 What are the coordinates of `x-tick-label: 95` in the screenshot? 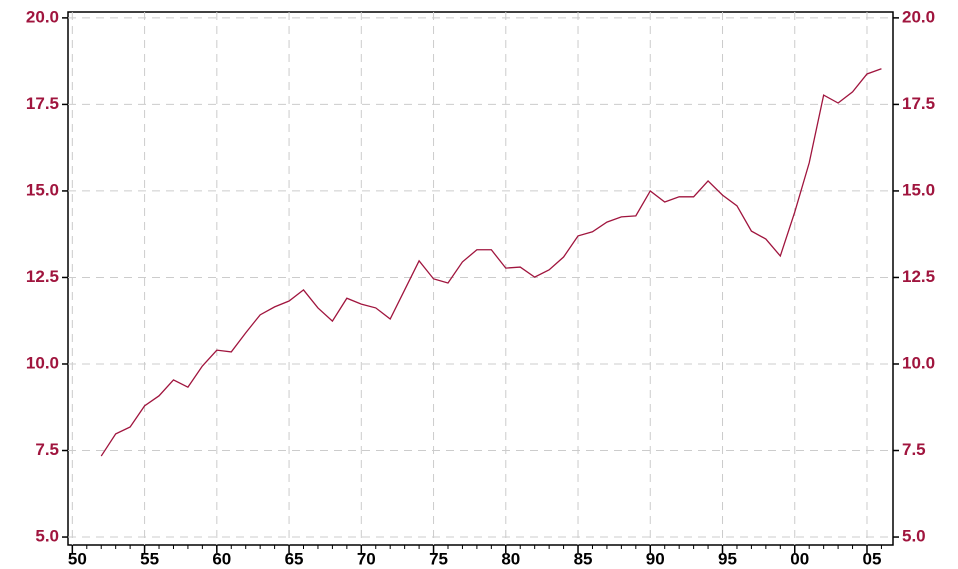 It's located at (727, 558).